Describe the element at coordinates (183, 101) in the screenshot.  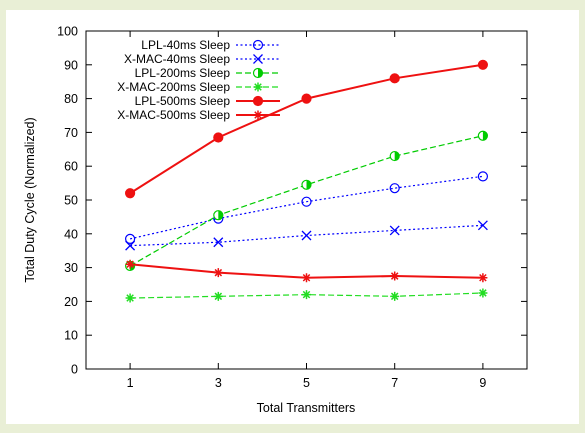
I see `legend-label: LPL-500ms Sleep` at that location.